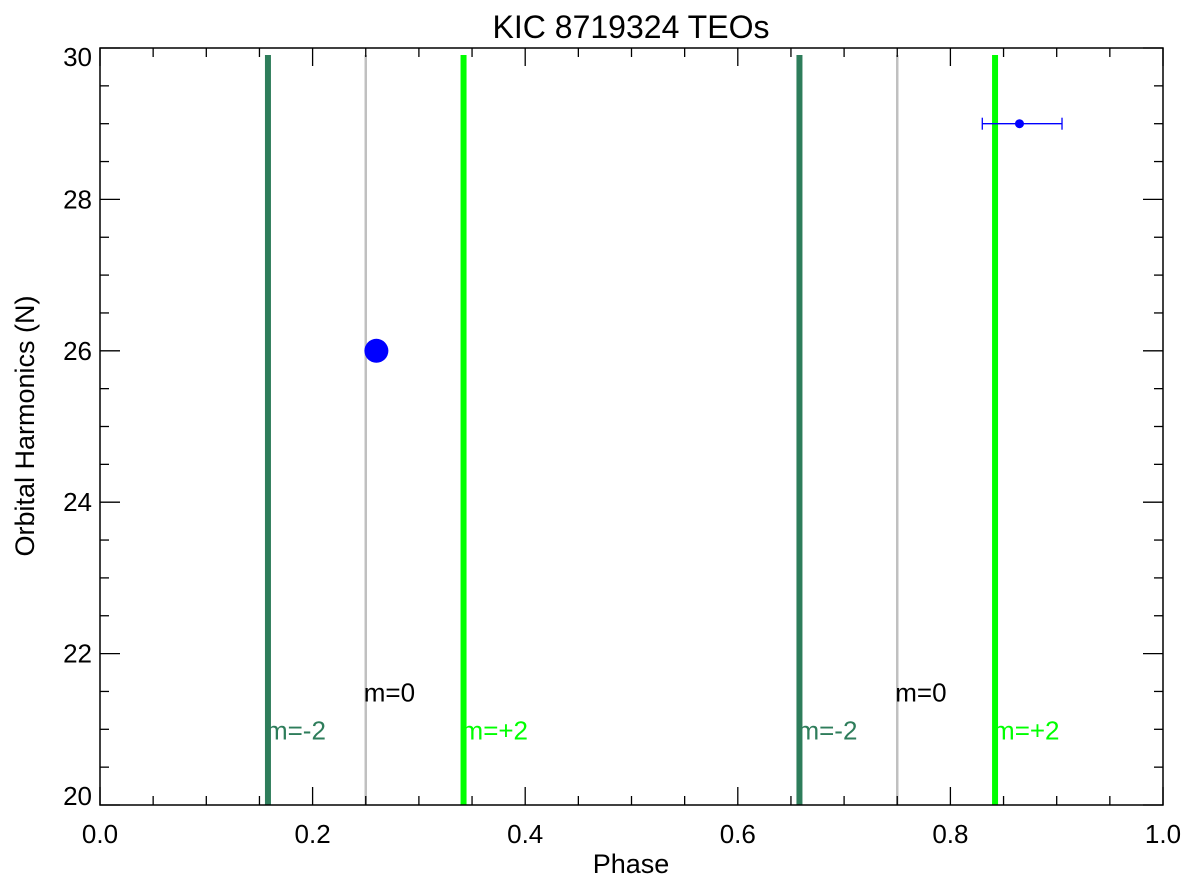  What do you see at coordinates (77, 57) in the screenshot?
I see `y-tick-label-5: 30` at bounding box center [77, 57].